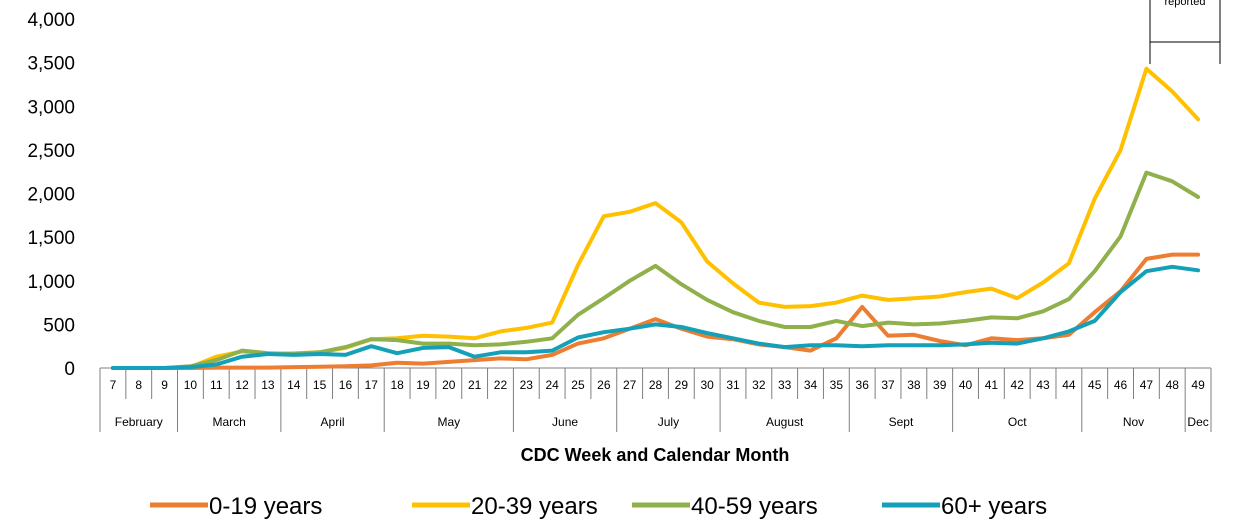  I want to click on week-tick-label: 31, so click(733, 385).